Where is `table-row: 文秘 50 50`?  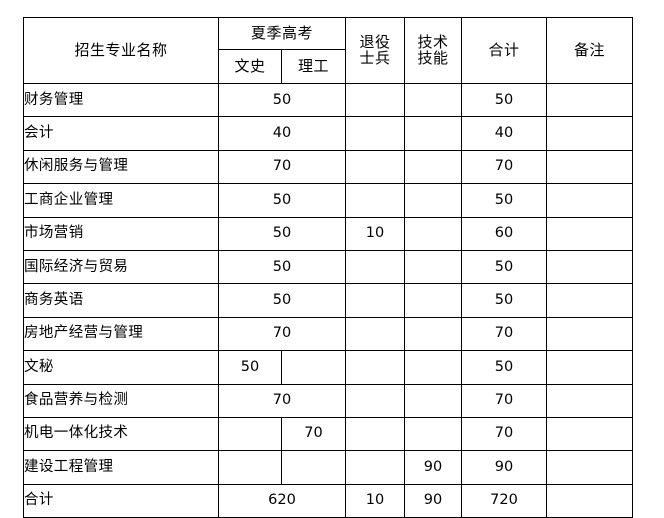
table-row: 文秘 50 50 is located at coordinates (328, 367).